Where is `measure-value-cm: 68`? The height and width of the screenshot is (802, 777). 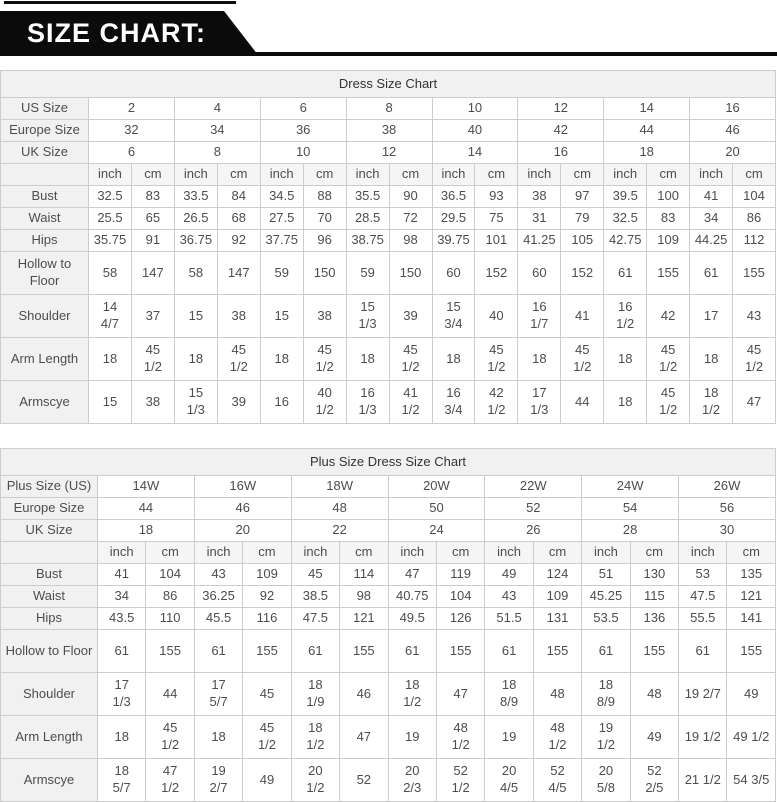 measure-value-cm: 68 is located at coordinates (238, 218).